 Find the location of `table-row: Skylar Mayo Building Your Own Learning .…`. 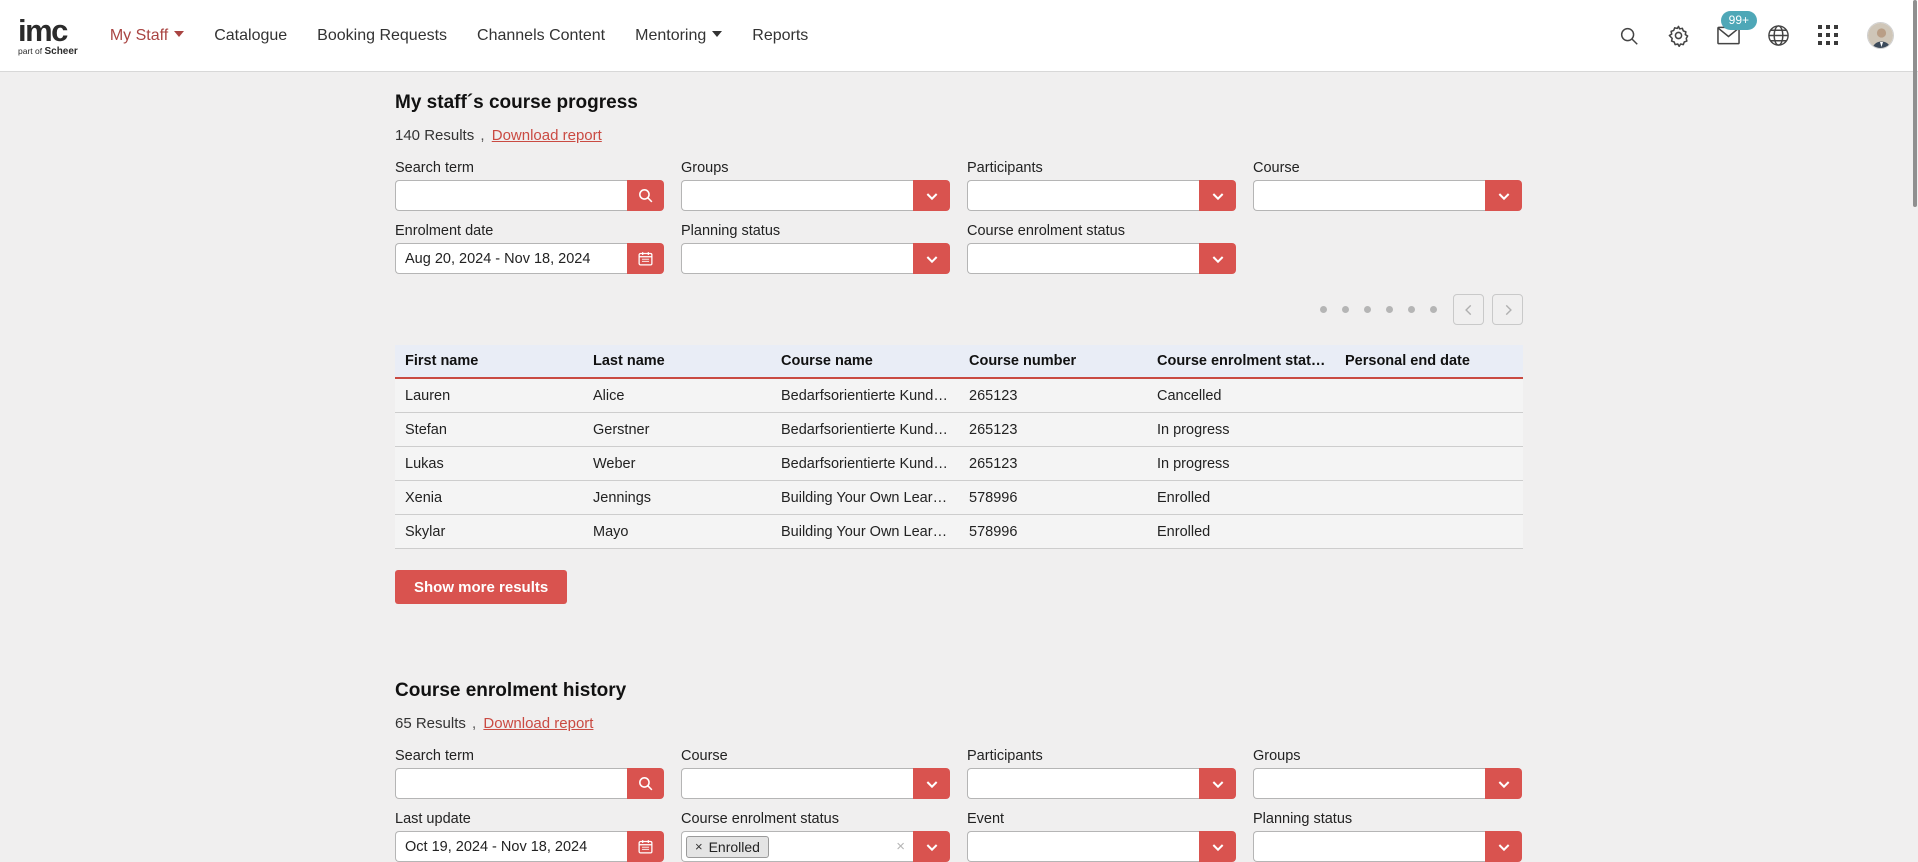

table-row: Skylar Mayo Building Your Own Learning .… is located at coordinates (959, 532).